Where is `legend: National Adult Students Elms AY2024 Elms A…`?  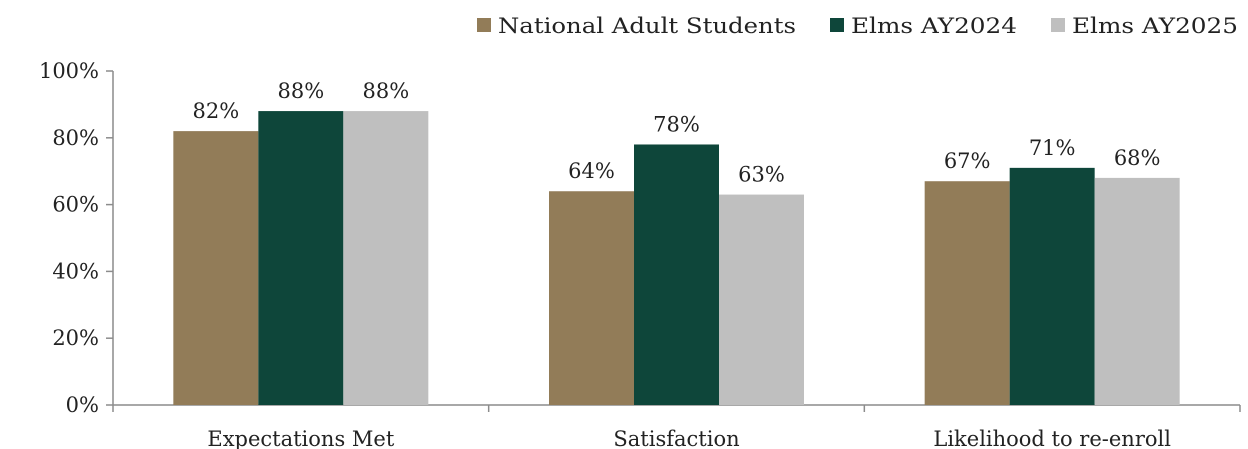 legend: National Adult Students Elms AY2024 Elms A… is located at coordinates (857, 26).